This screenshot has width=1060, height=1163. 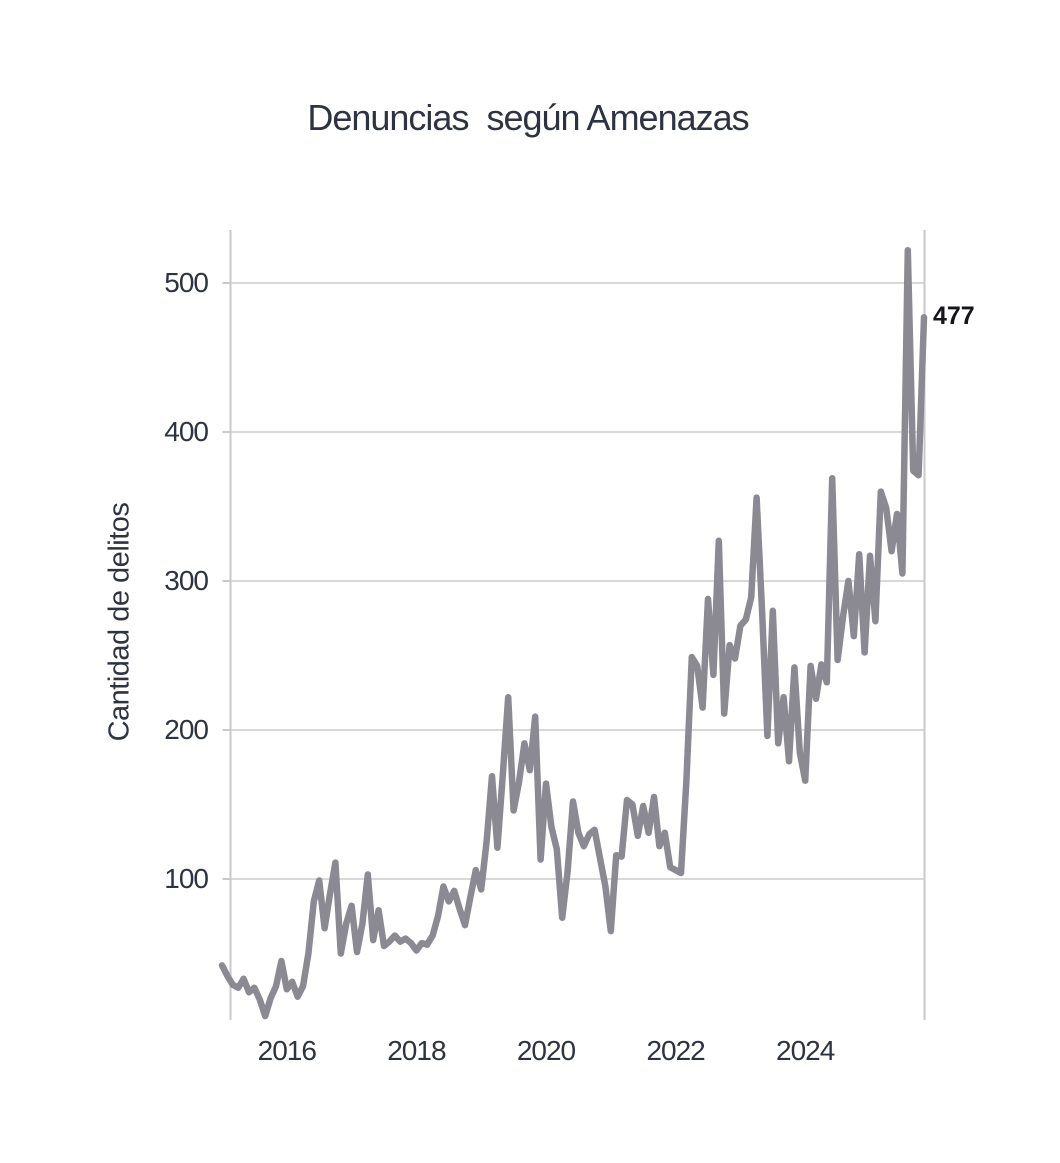 I want to click on x-tick-label-2016: 2016, so click(x=287, y=1050).